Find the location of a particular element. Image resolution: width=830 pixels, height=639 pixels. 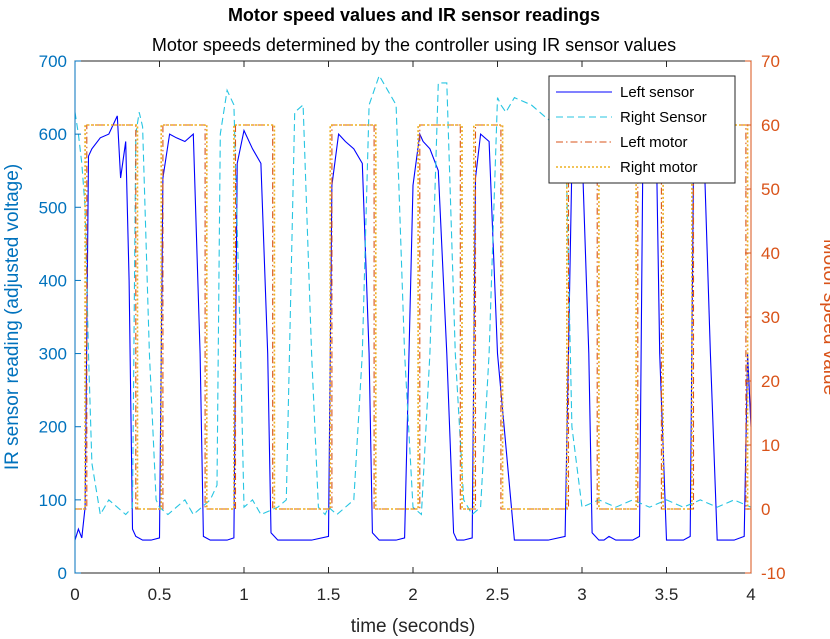

x-tick-label: 2.5 is located at coordinates (498, 594).